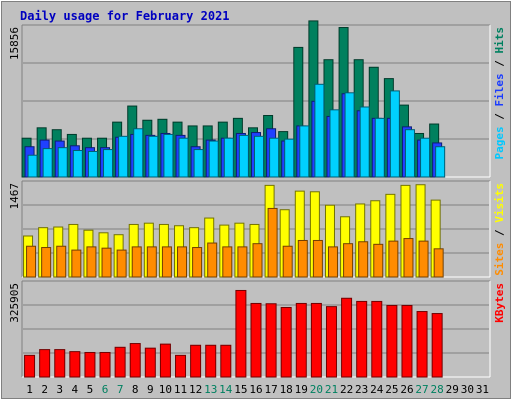 The width and height of the screenshot is (512, 400). I want to click on day-label-8: 8, so click(135, 389).